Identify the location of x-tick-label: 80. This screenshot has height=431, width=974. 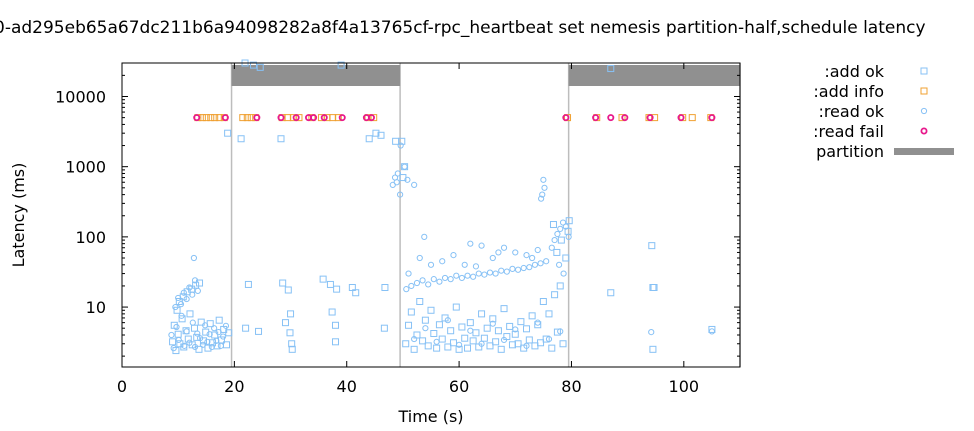
(571, 386).